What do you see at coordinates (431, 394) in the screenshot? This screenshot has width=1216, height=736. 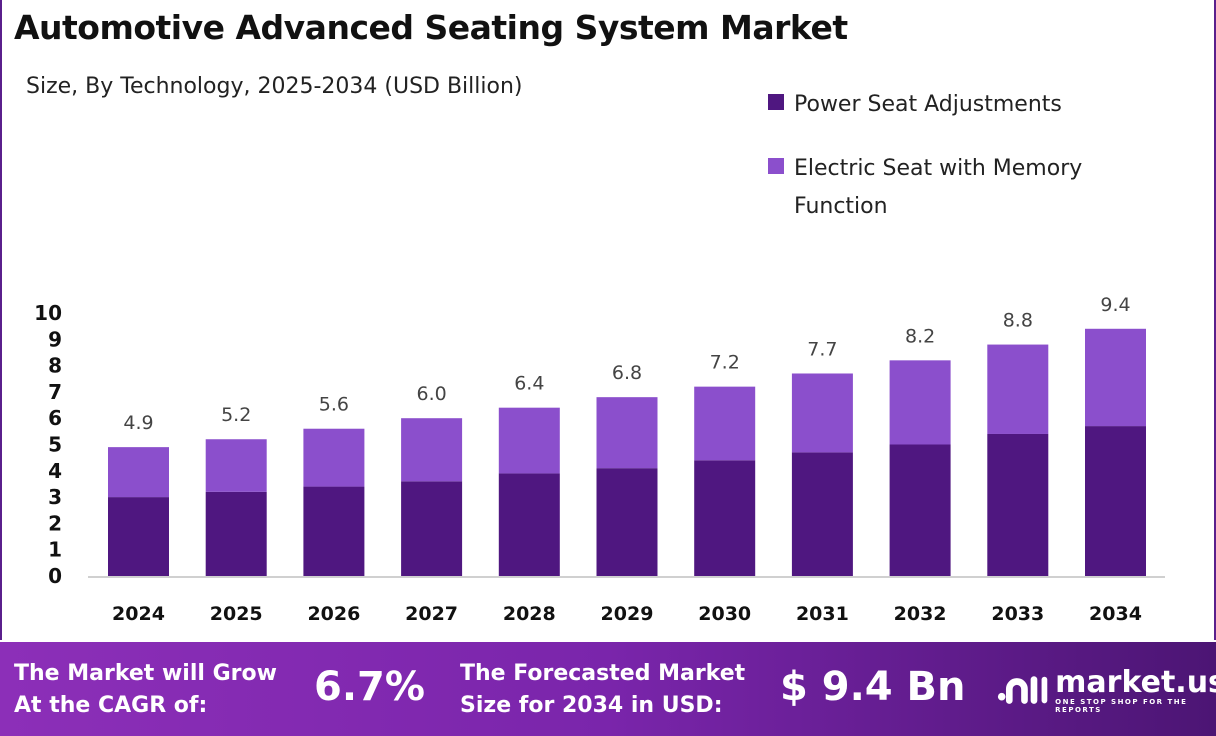 I see `data-label-total: 6.0` at bounding box center [431, 394].